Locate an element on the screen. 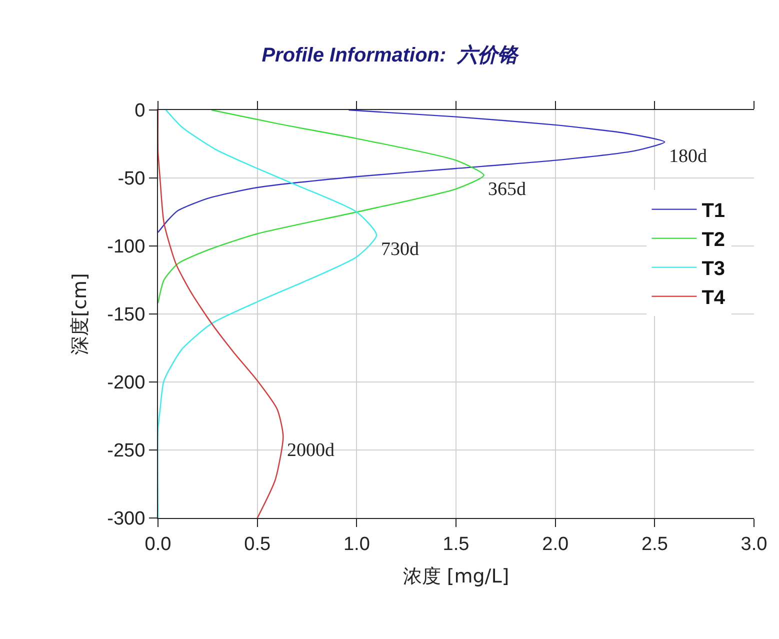 This screenshot has height=639, width=779. x-tick-label: 0.5 is located at coordinates (257, 544).